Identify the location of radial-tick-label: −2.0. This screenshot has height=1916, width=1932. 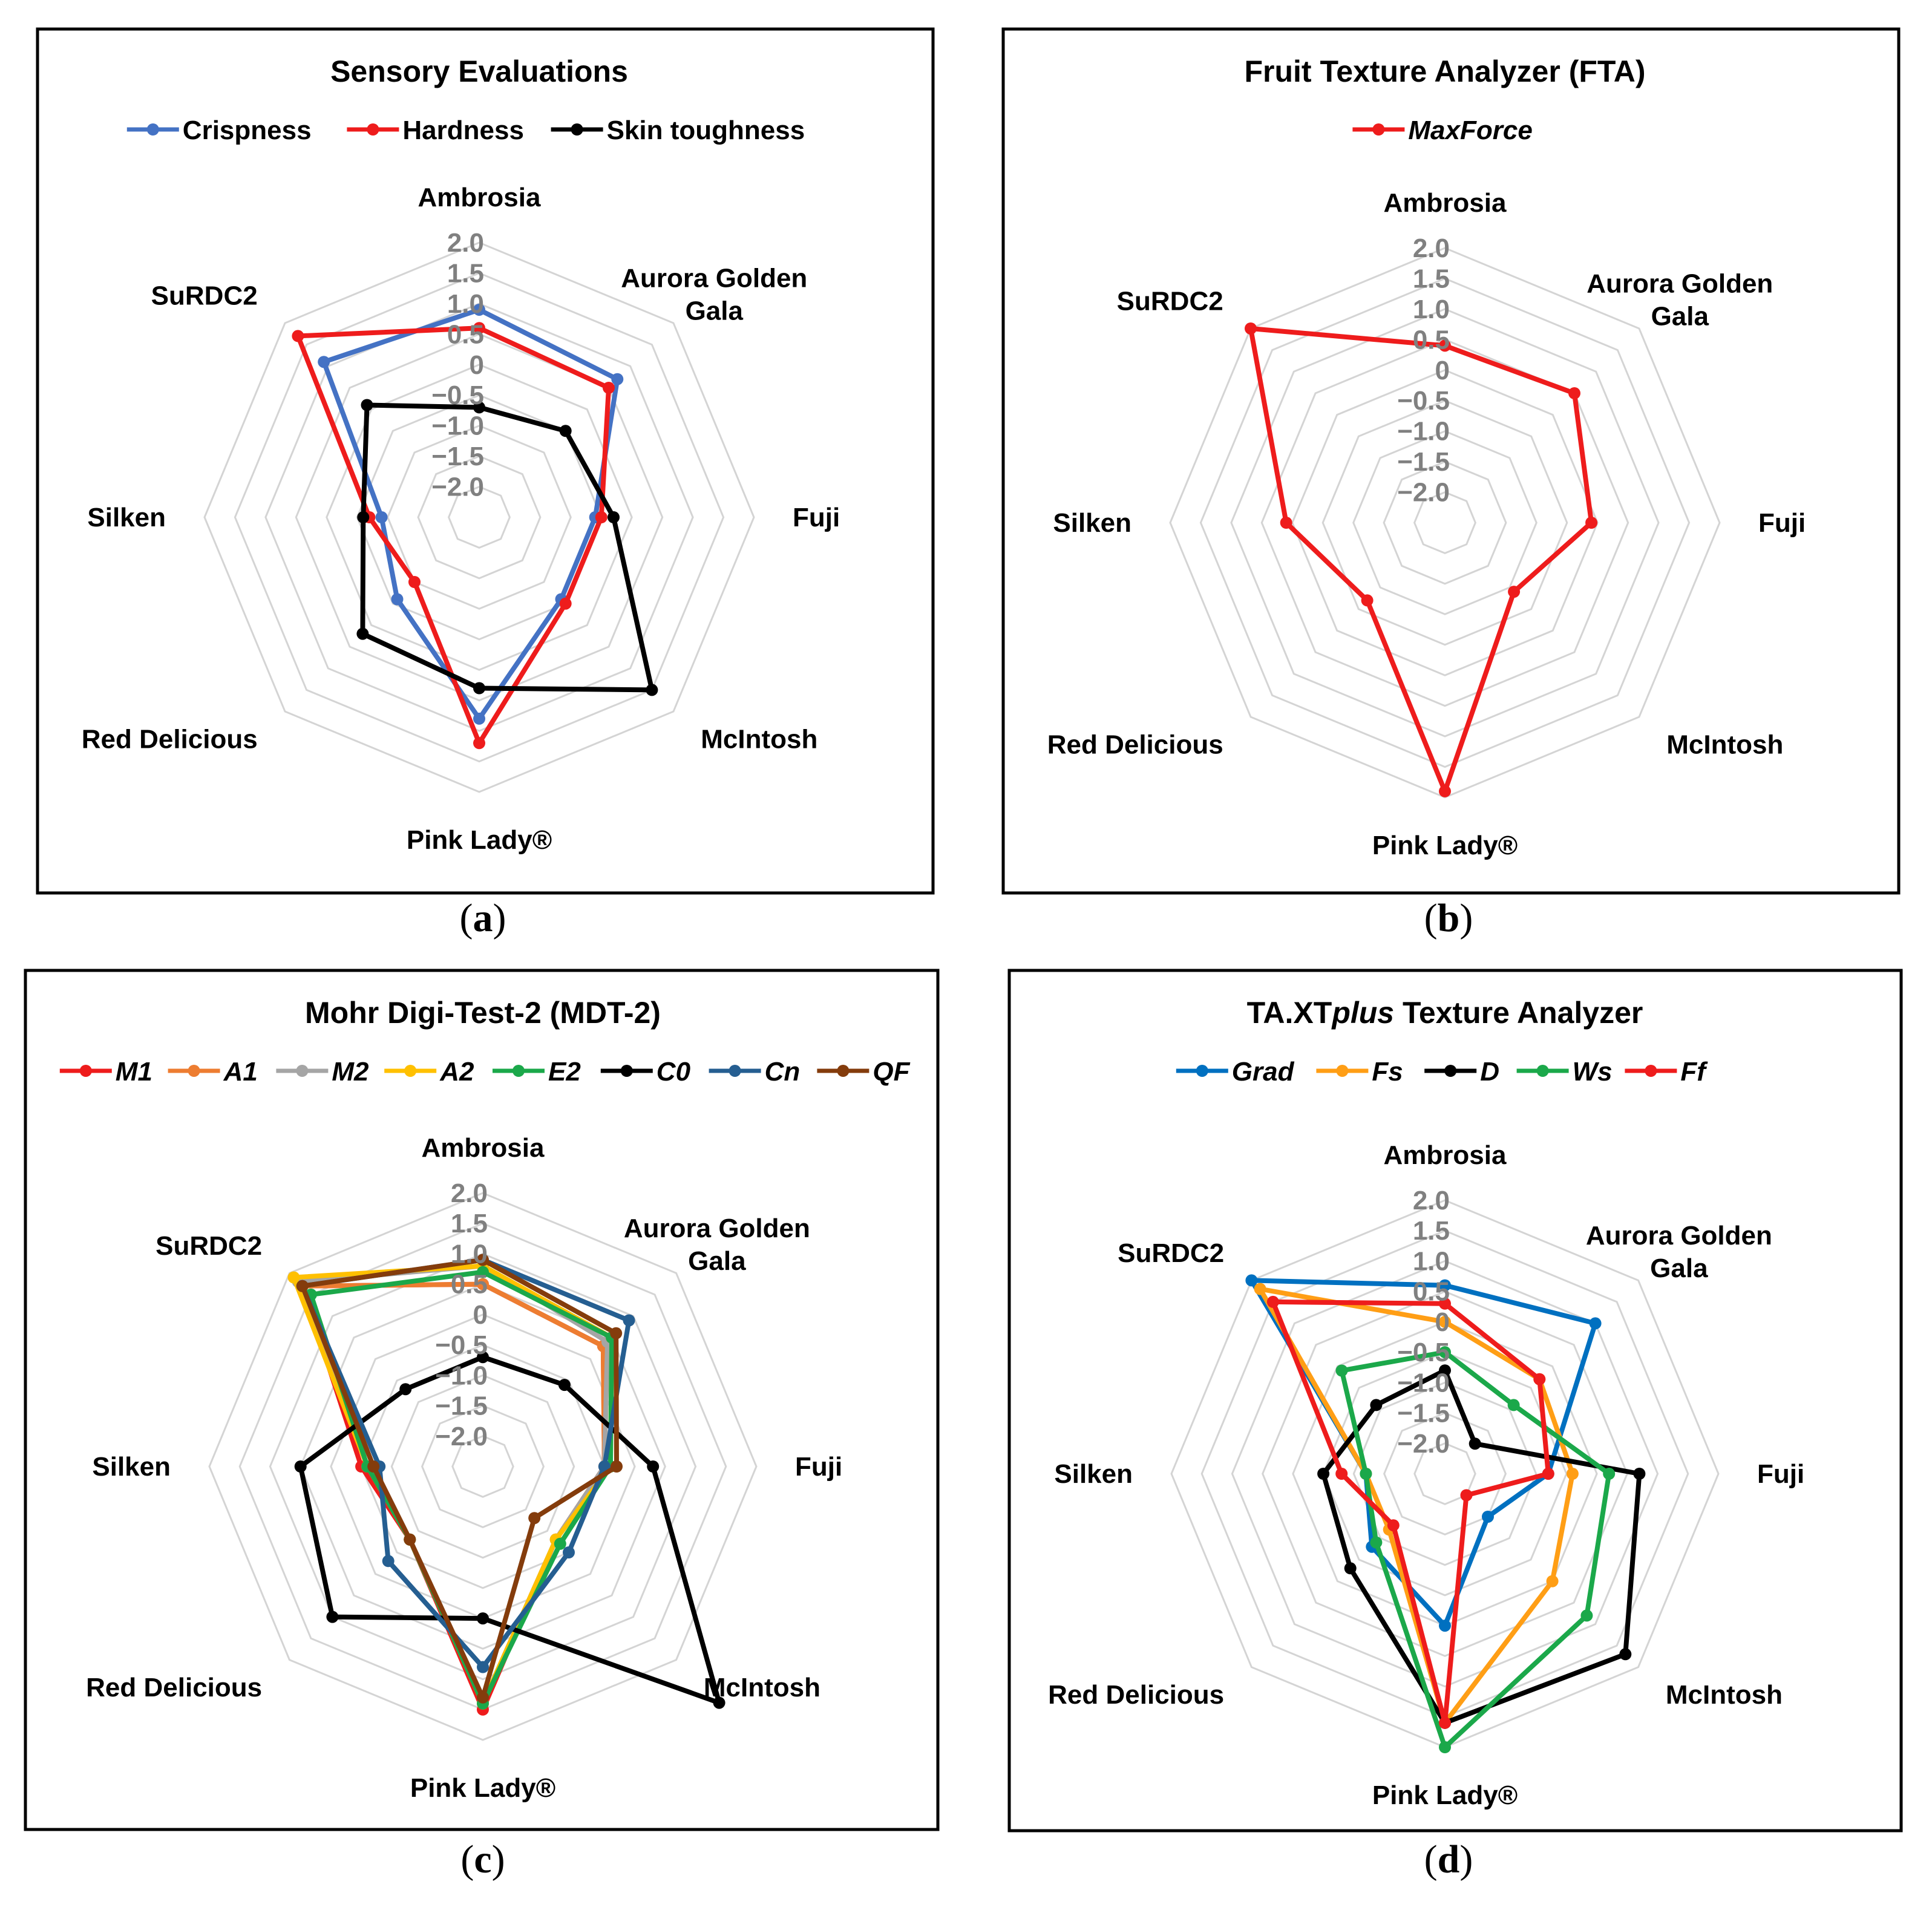
(462, 1436).